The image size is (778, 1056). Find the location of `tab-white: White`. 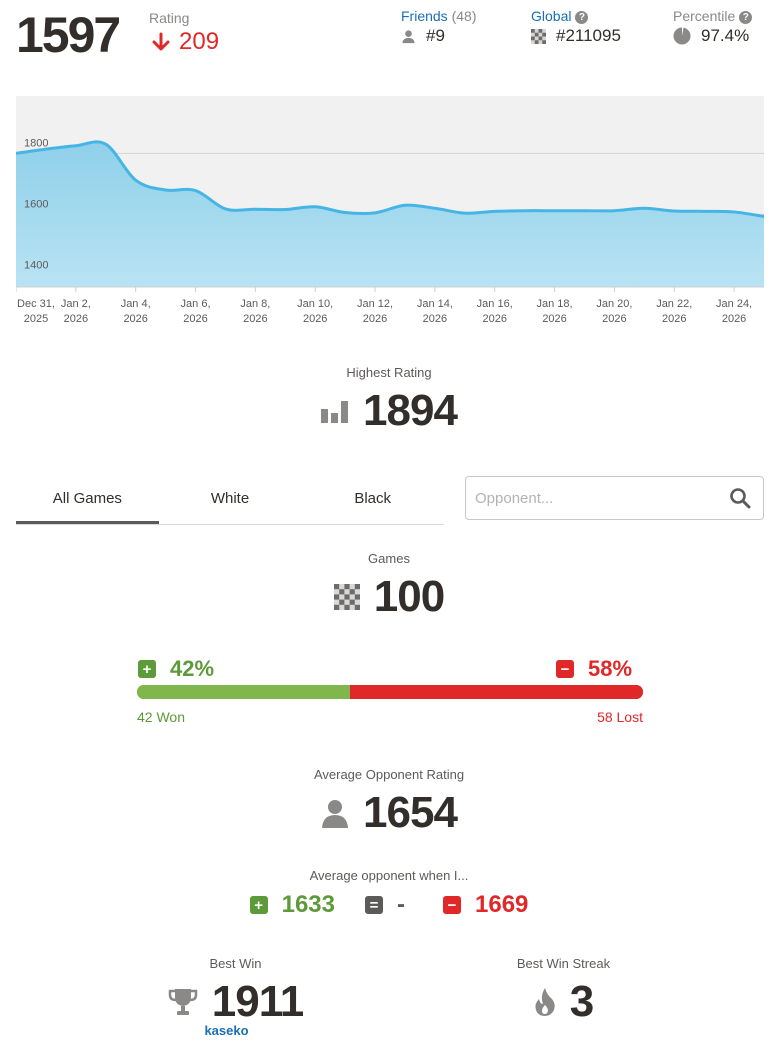

tab-white: White is located at coordinates (230, 498).